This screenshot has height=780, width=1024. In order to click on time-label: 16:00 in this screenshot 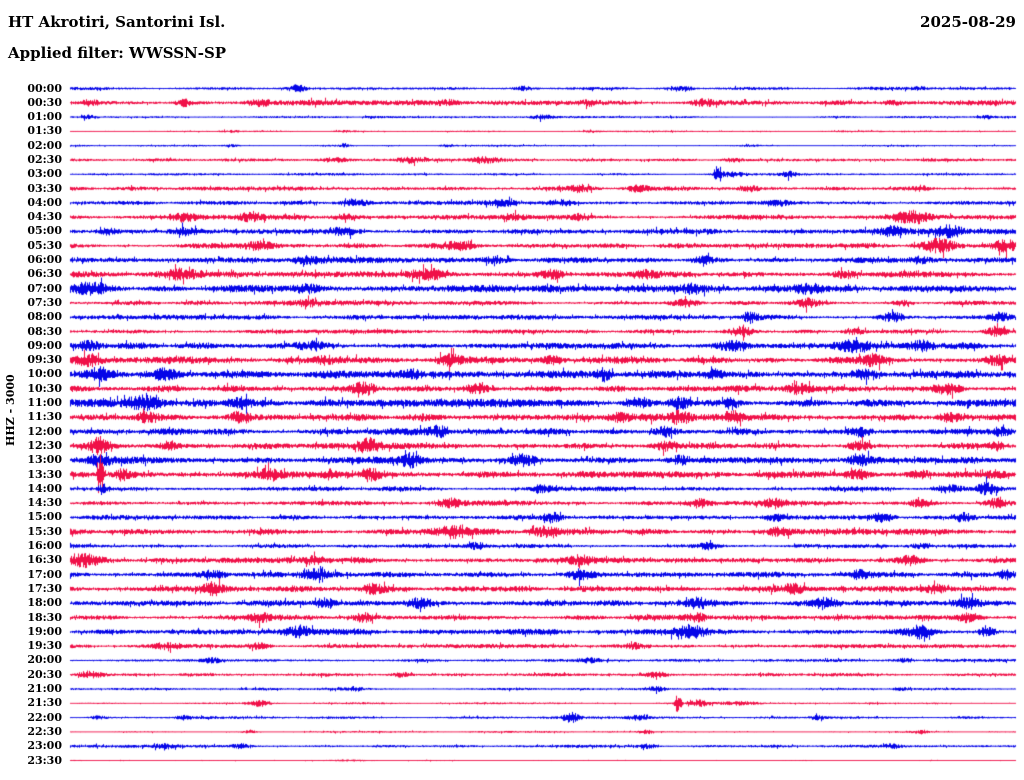, I will do `click(44, 546)`.